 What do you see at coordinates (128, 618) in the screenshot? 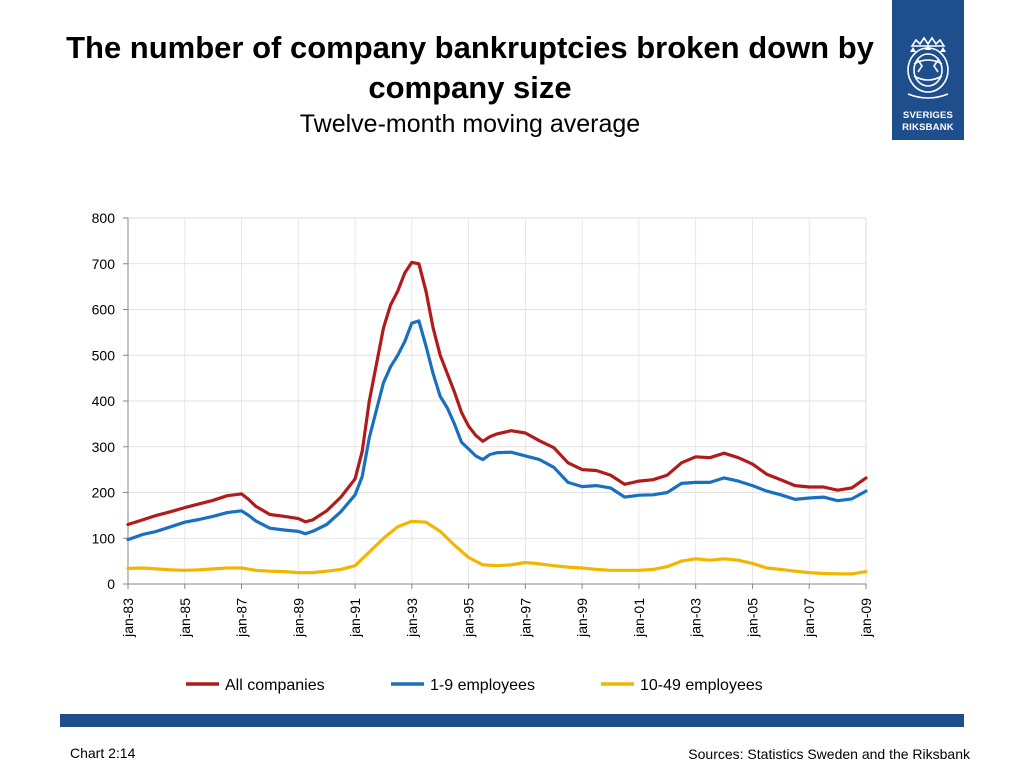
I see `x-tick-label: jan-83` at bounding box center [128, 618].